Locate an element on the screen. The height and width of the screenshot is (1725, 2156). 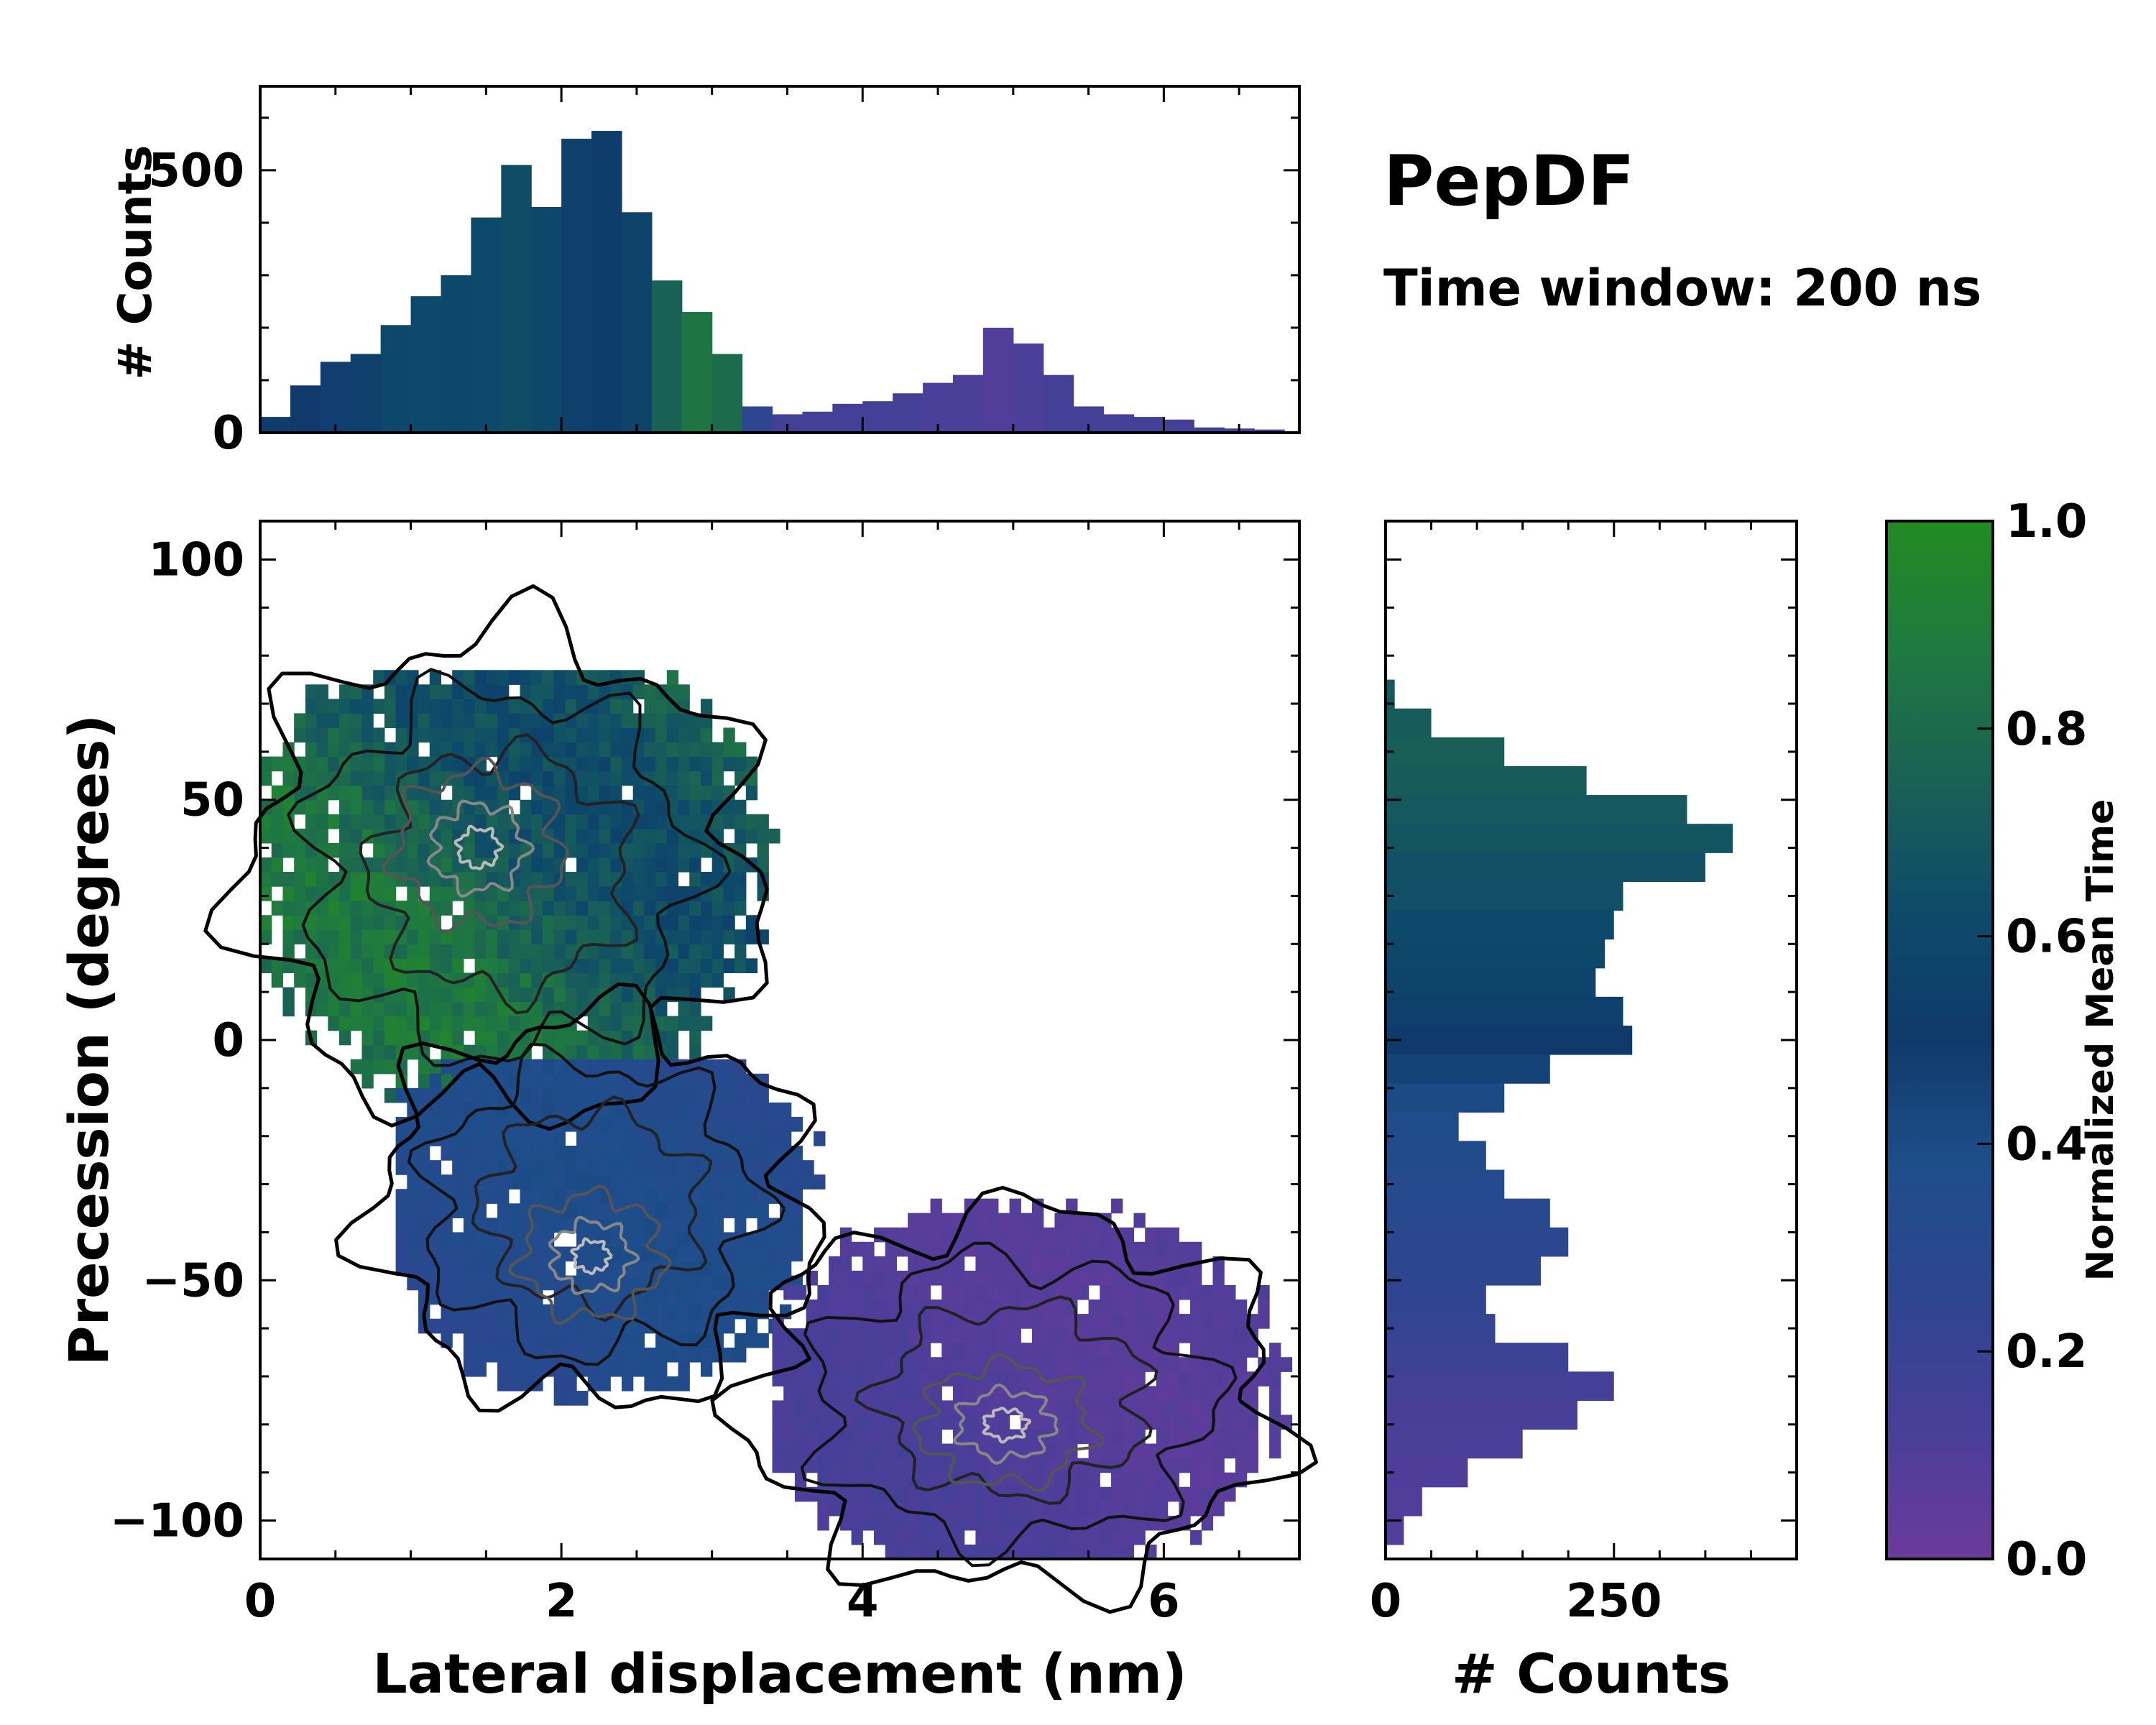
contour-line is located at coordinates (590, 1254).